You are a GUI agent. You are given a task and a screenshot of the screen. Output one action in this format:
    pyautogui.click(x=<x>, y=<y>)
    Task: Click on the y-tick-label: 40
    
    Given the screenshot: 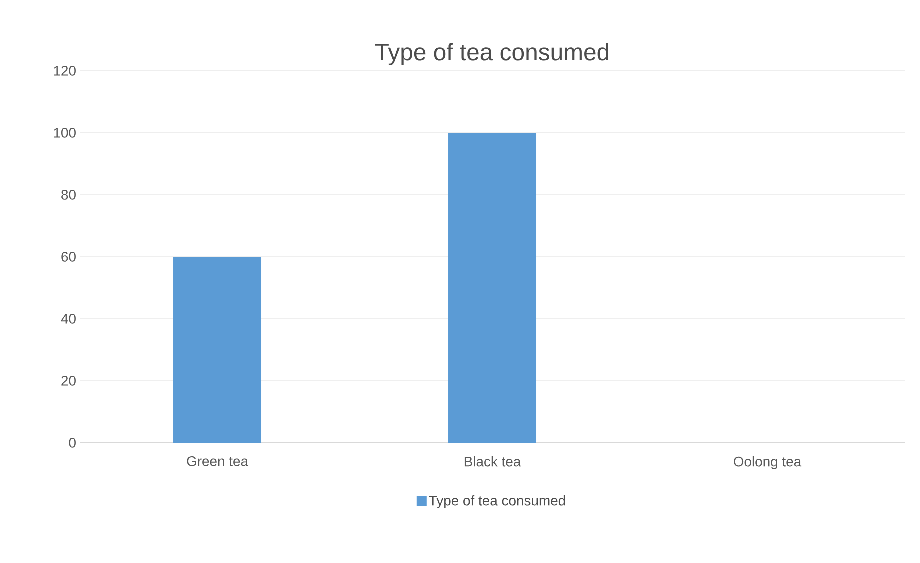 What is the action you would take?
    pyautogui.click(x=68, y=319)
    